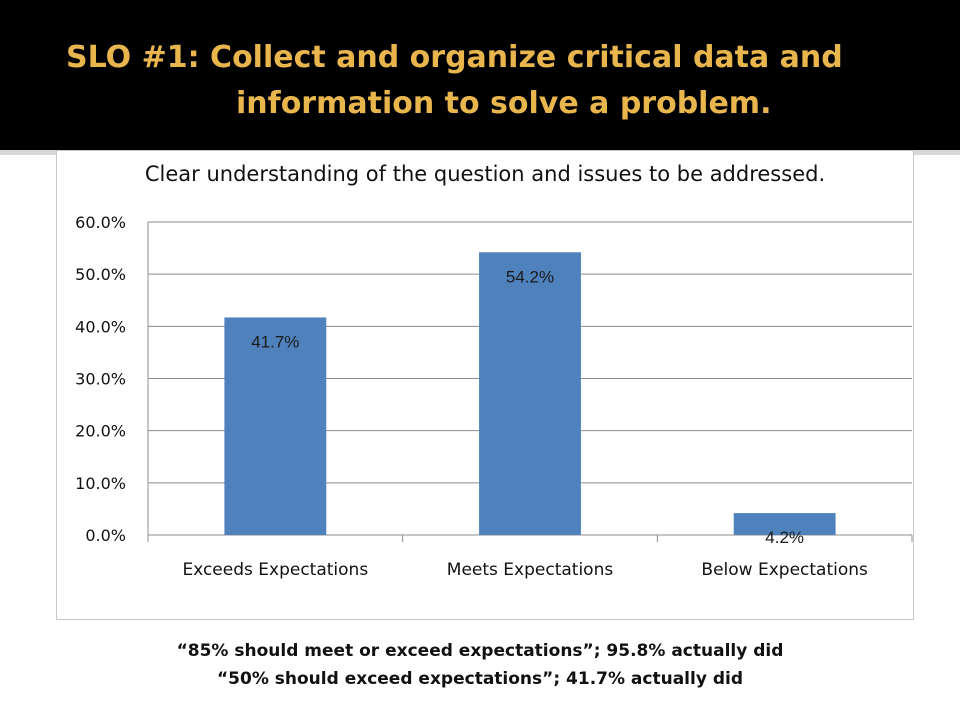 The width and height of the screenshot is (960, 720). What do you see at coordinates (100, 274) in the screenshot?
I see `y-tick-label: 50.0%` at bounding box center [100, 274].